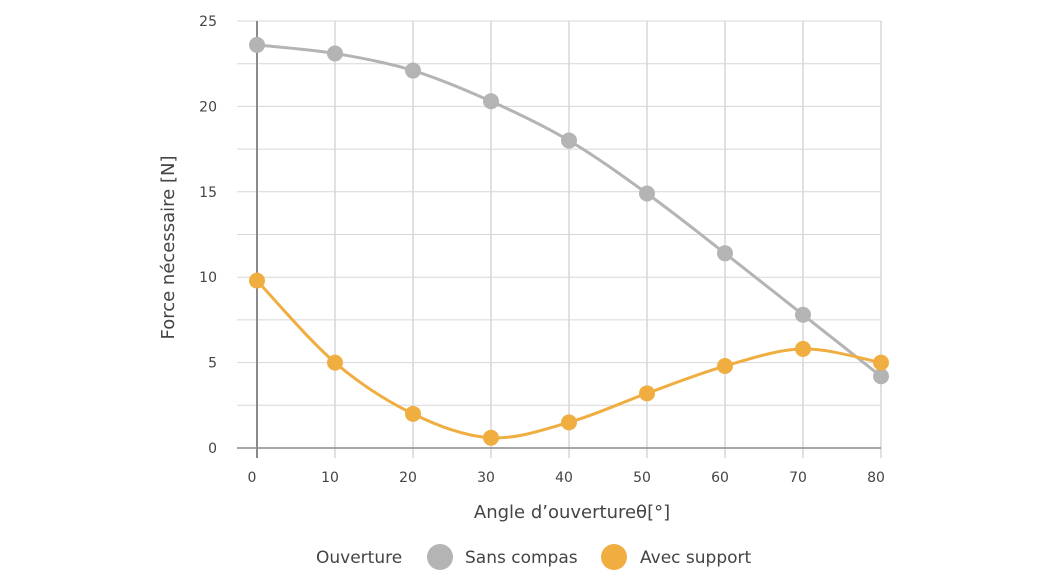 This screenshot has width=1060, height=580. Describe the element at coordinates (208, 278) in the screenshot. I see `y-tick-label: 10` at that location.